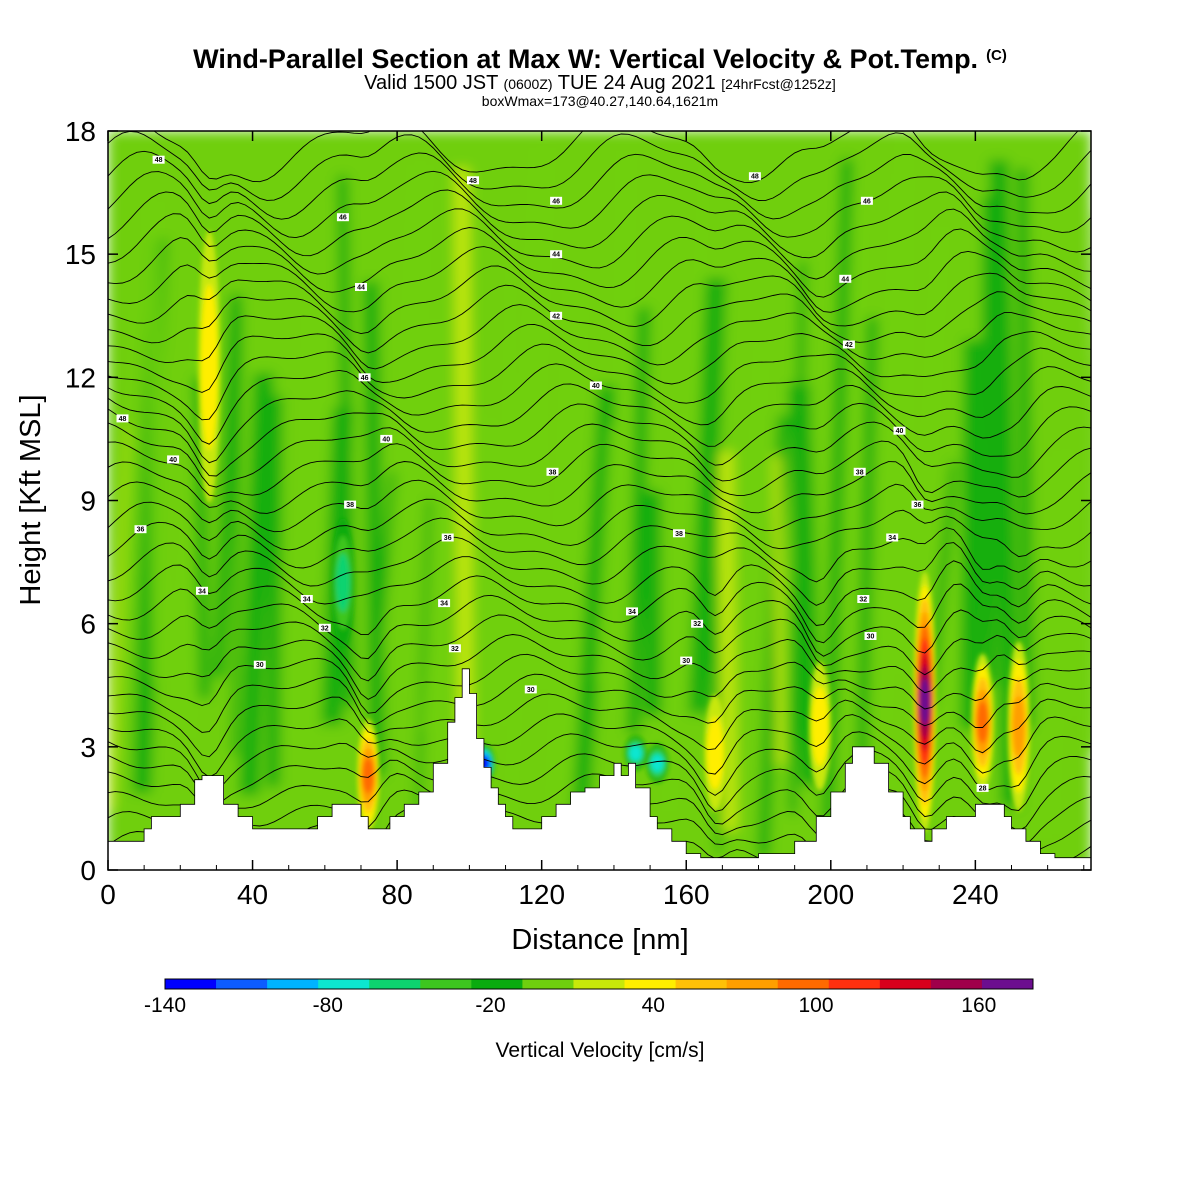 The height and width of the screenshot is (1200, 1200). Describe the element at coordinates (328, 1005) in the screenshot. I see `colorbar-tick-label: -80` at that location.